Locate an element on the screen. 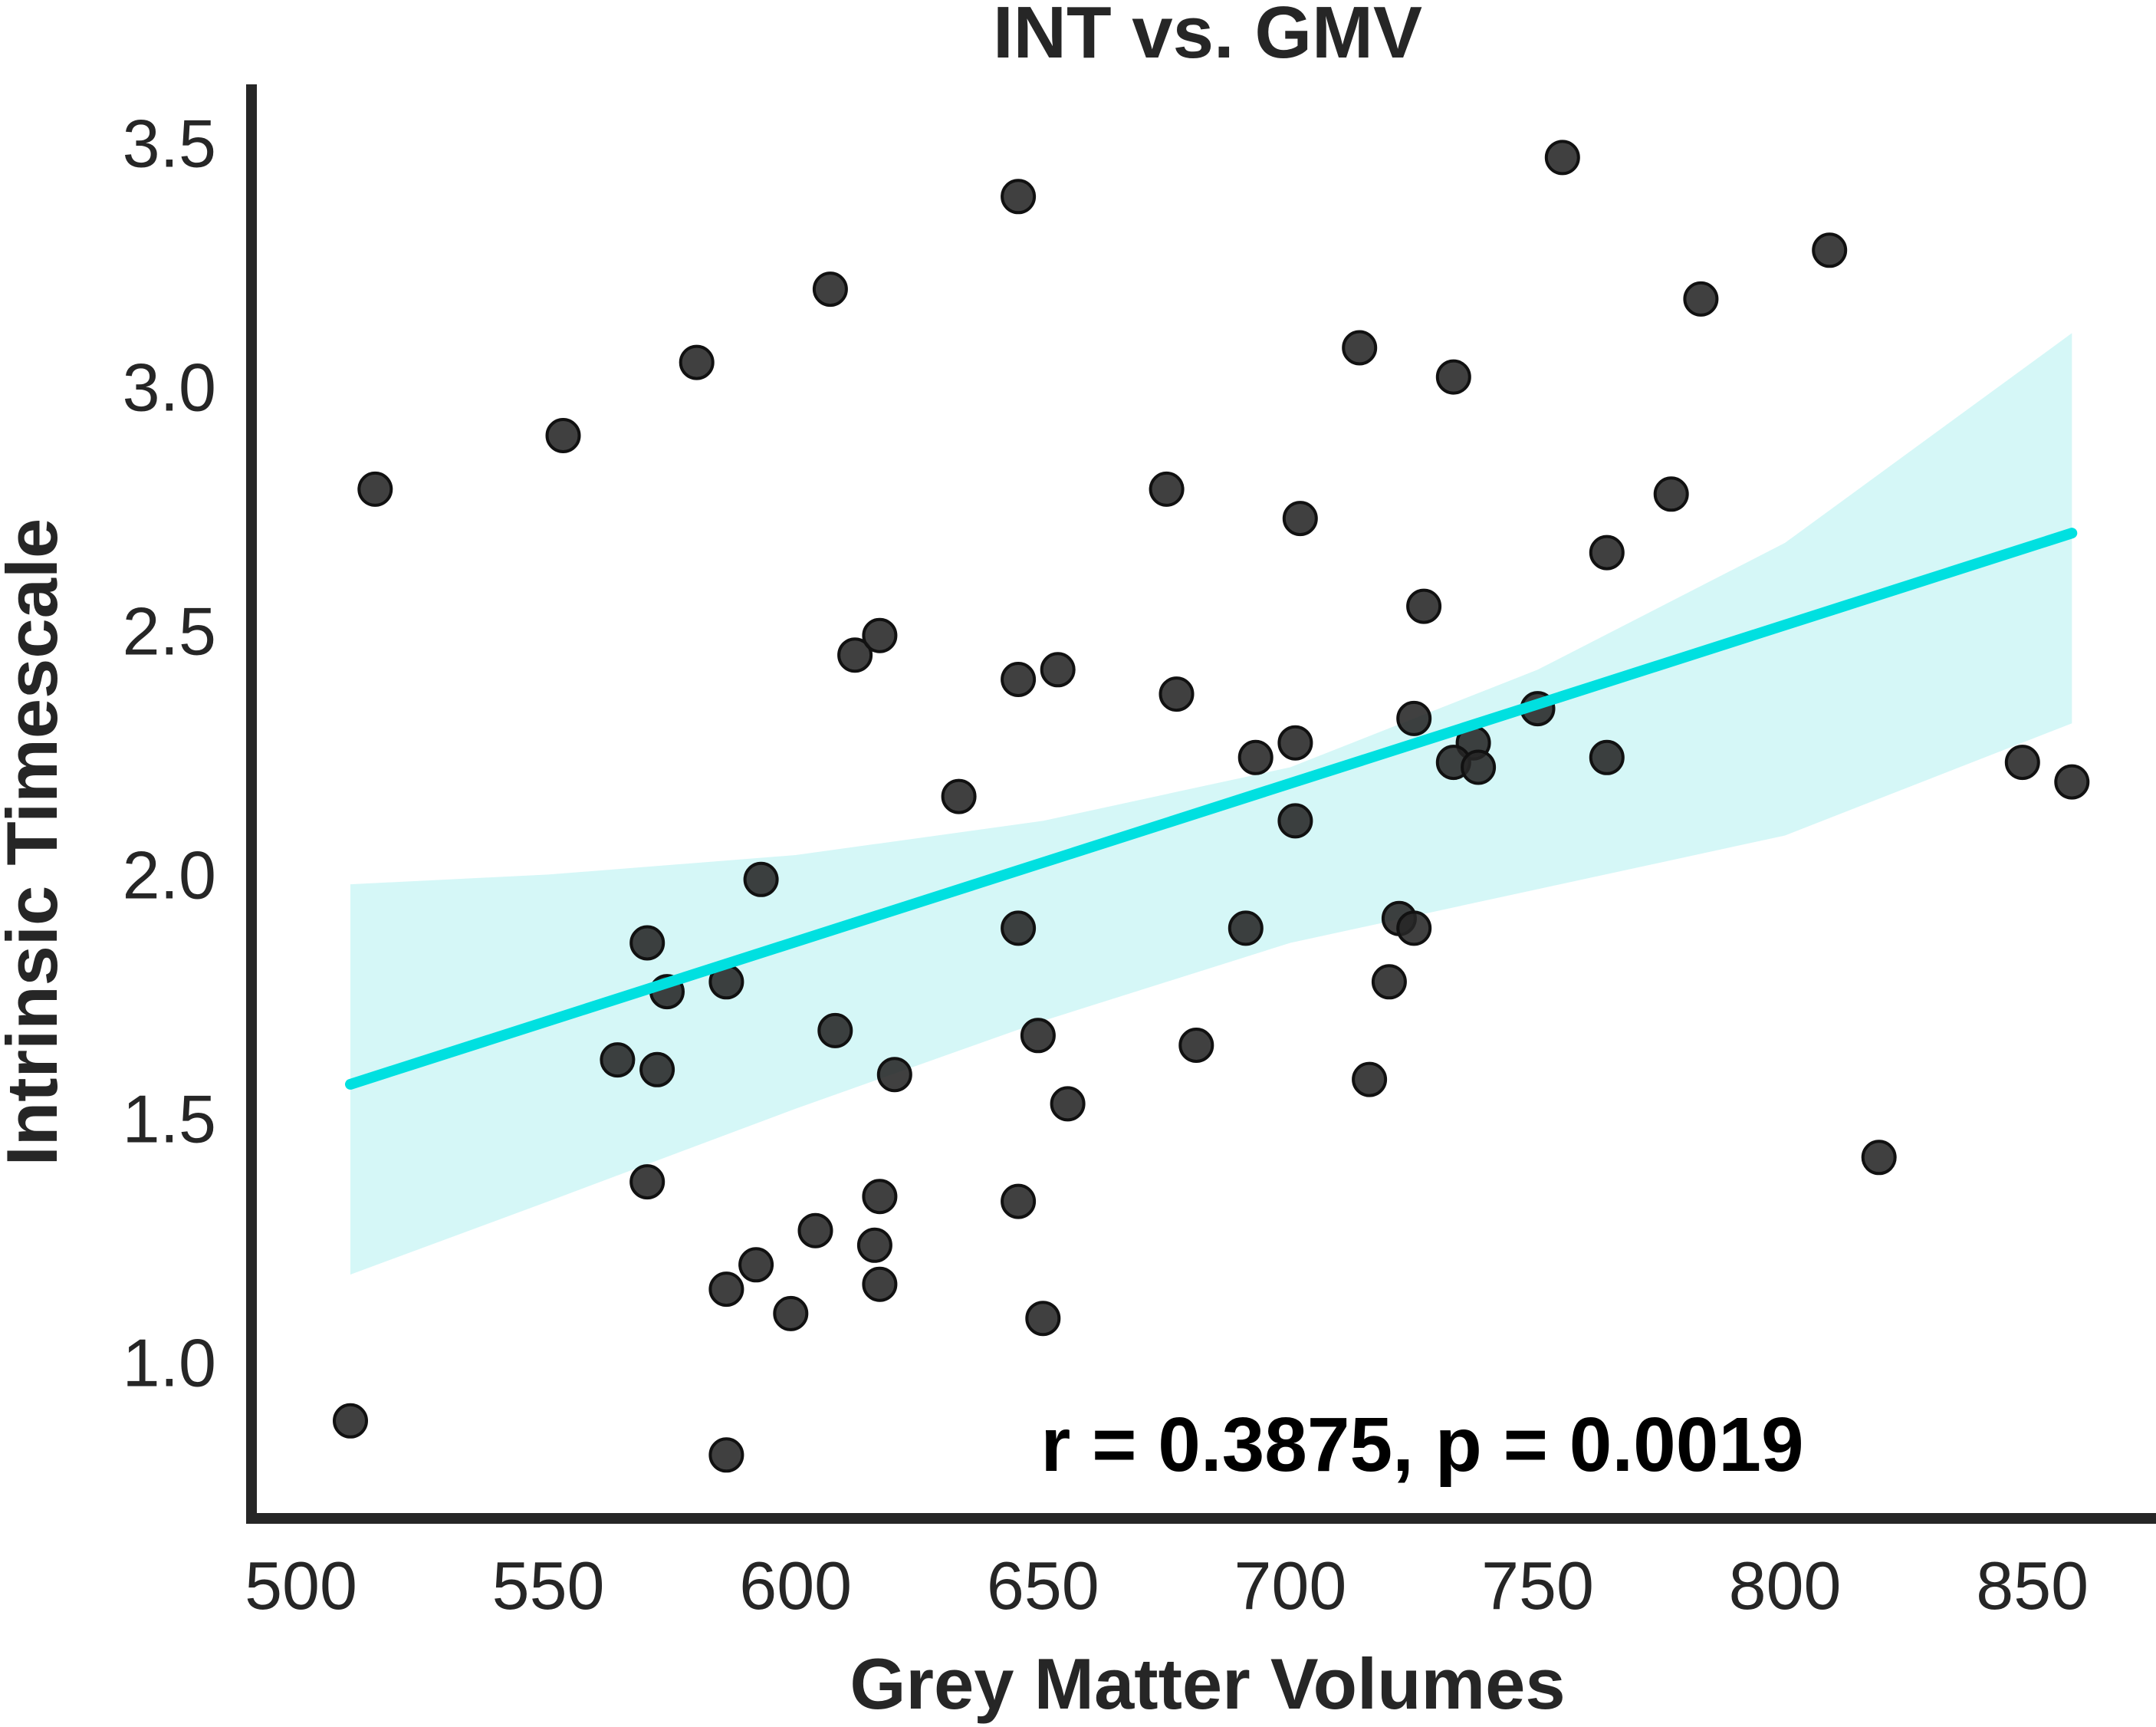 The width and height of the screenshot is (2156, 1727). y-axis-label: Intrinsic Timescale is located at coordinates (36, 842).